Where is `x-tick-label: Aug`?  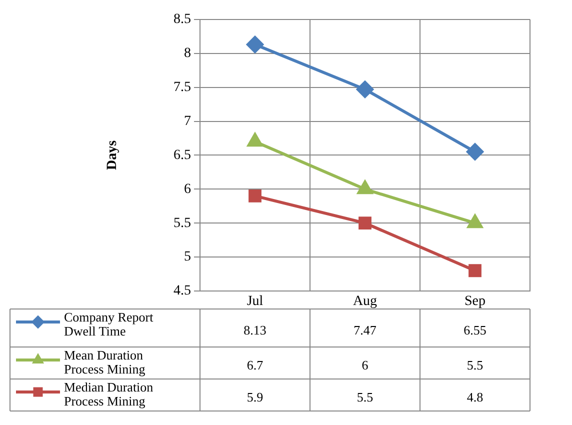
x-tick-label: Aug is located at coordinates (365, 302).